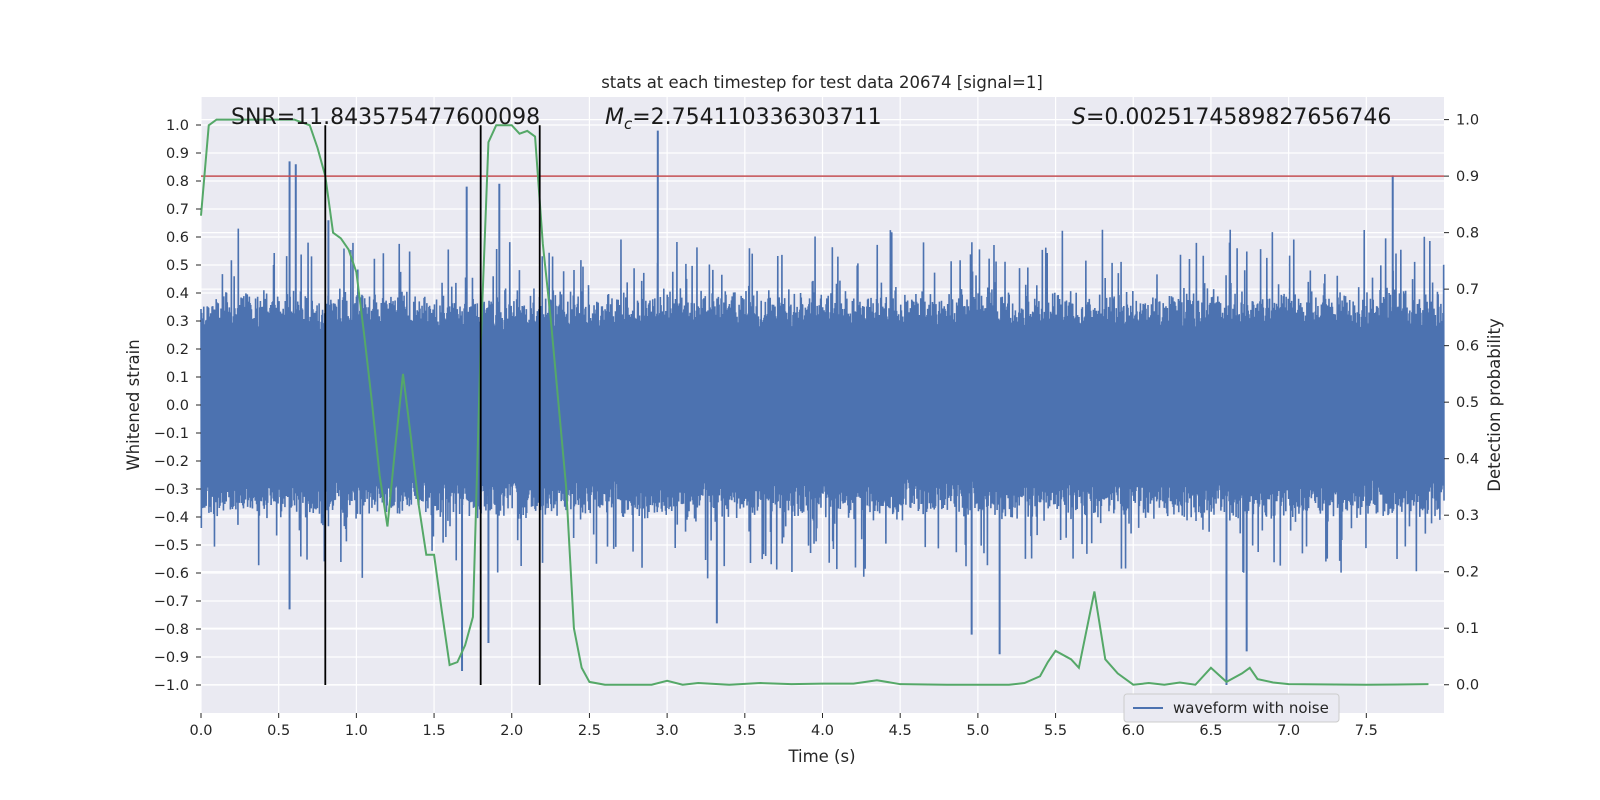 The width and height of the screenshot is (1600, 800). What do you see at coordinates (171, 658) in the screenshot?
I see `y-left-tick-label: −0.9` at bounding box center [171, 658].